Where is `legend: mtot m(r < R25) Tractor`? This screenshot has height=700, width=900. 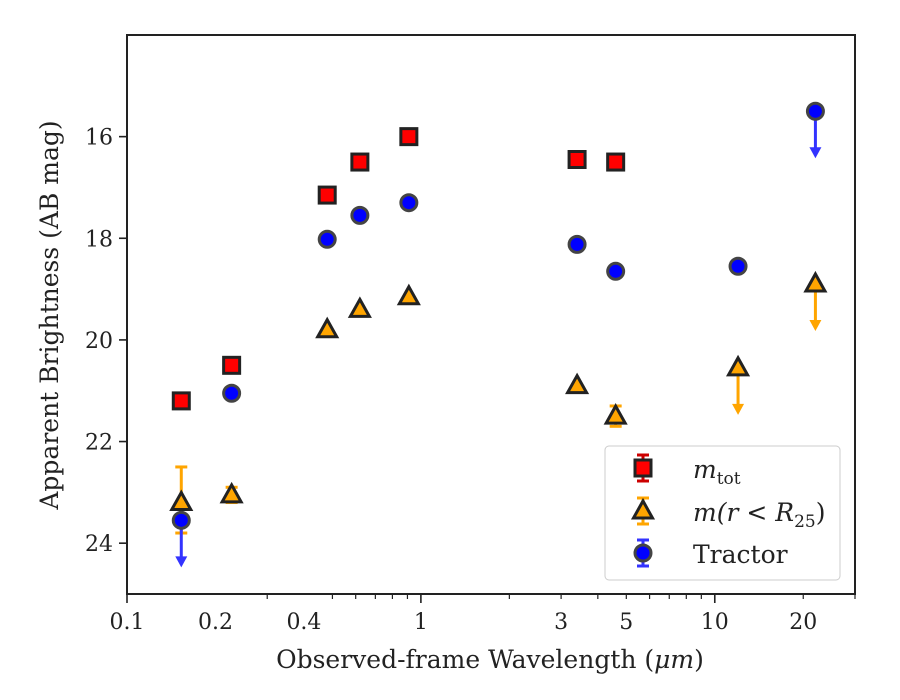
legend: mtot m(r < R25) Tractor is located at coordinates (722, 513).